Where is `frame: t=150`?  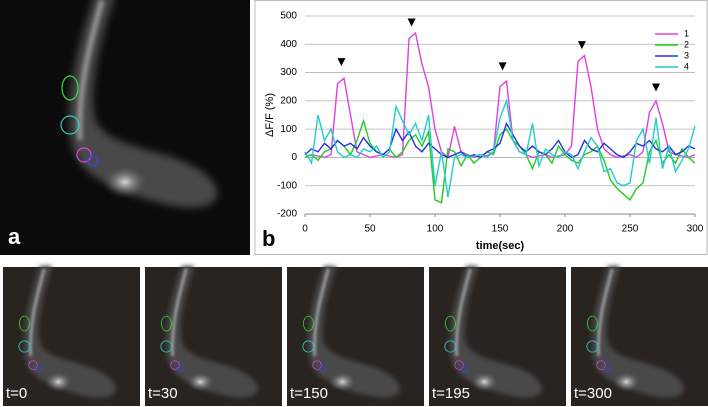 frame: t=150 is located at coordinates (355, 336).